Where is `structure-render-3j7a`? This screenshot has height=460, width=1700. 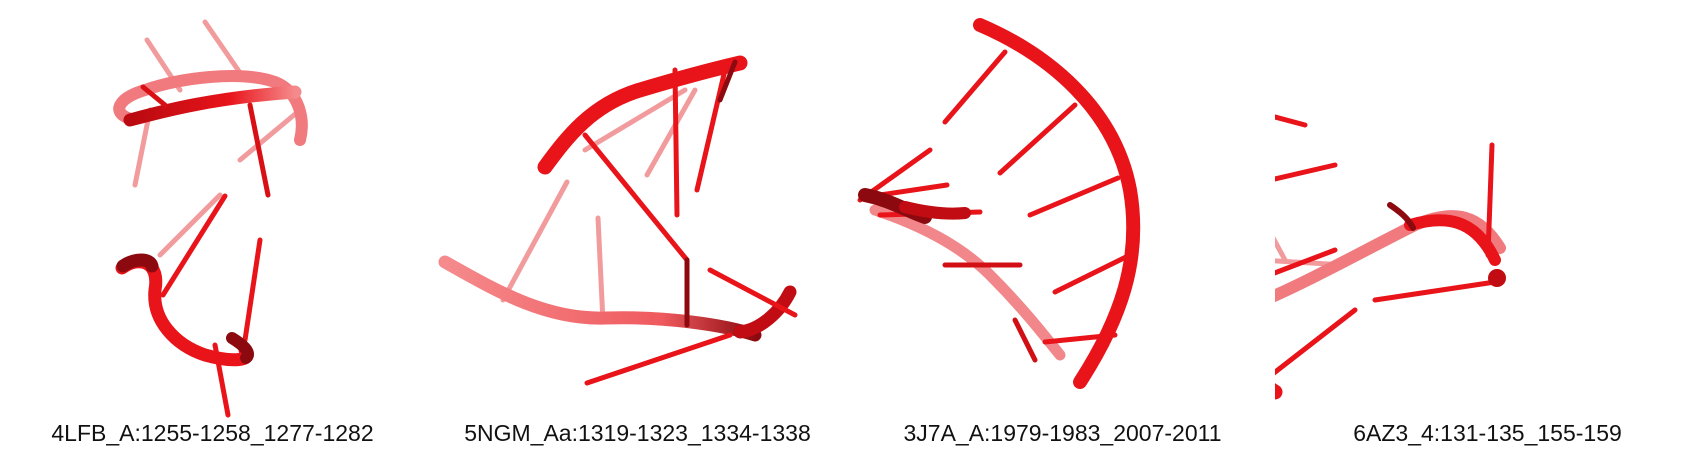 structure-render-3j7a is located at coordinates (999, 203).